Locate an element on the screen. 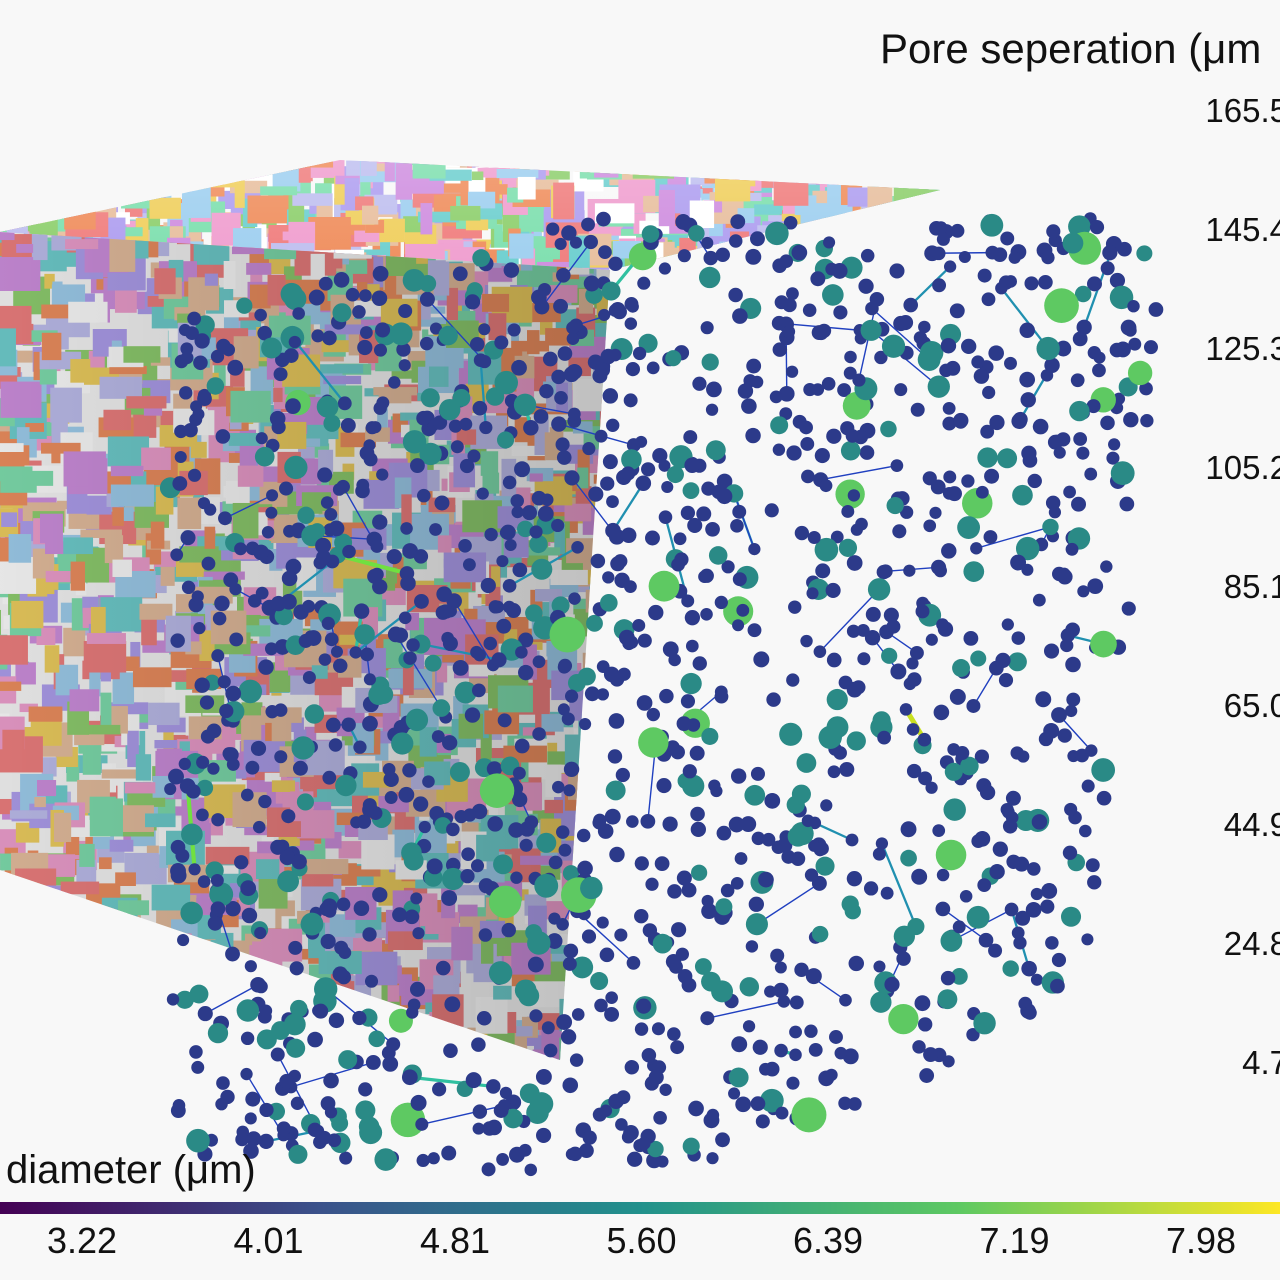 The width and height of the screenshot is (1280, 1280). colorbar-tick: 4.01 is located at coordinates (268, 1240).